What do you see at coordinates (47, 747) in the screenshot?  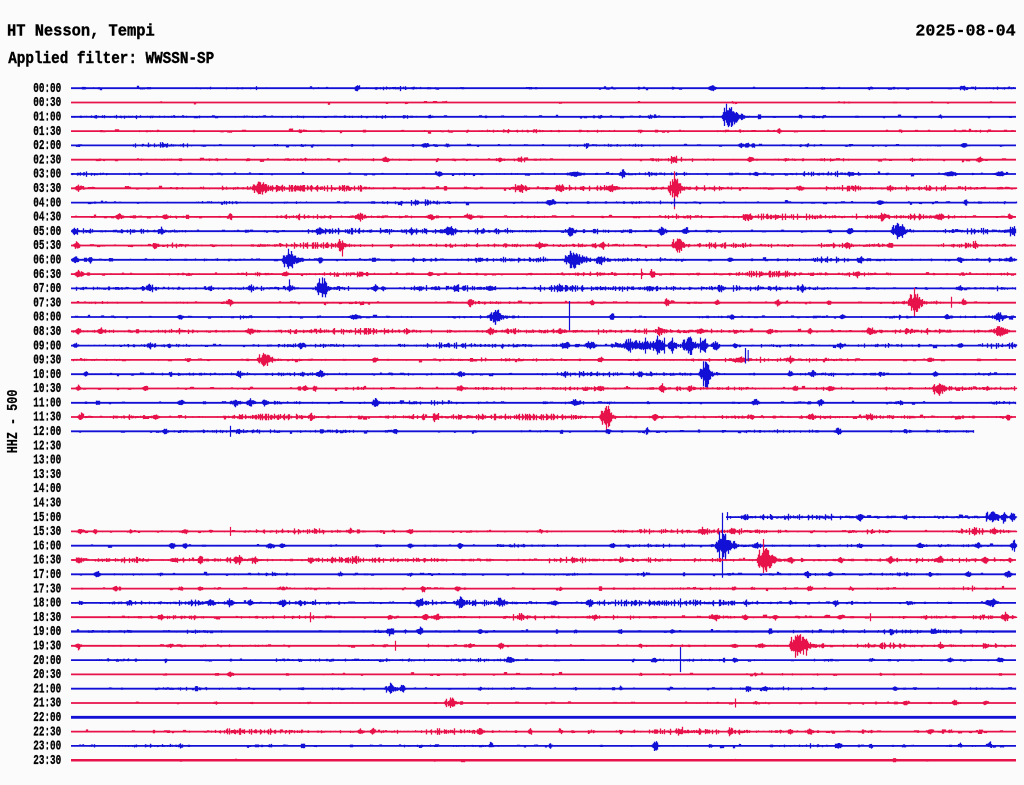 I see `svg-text: 23:00` at bounding box center [47, 747].